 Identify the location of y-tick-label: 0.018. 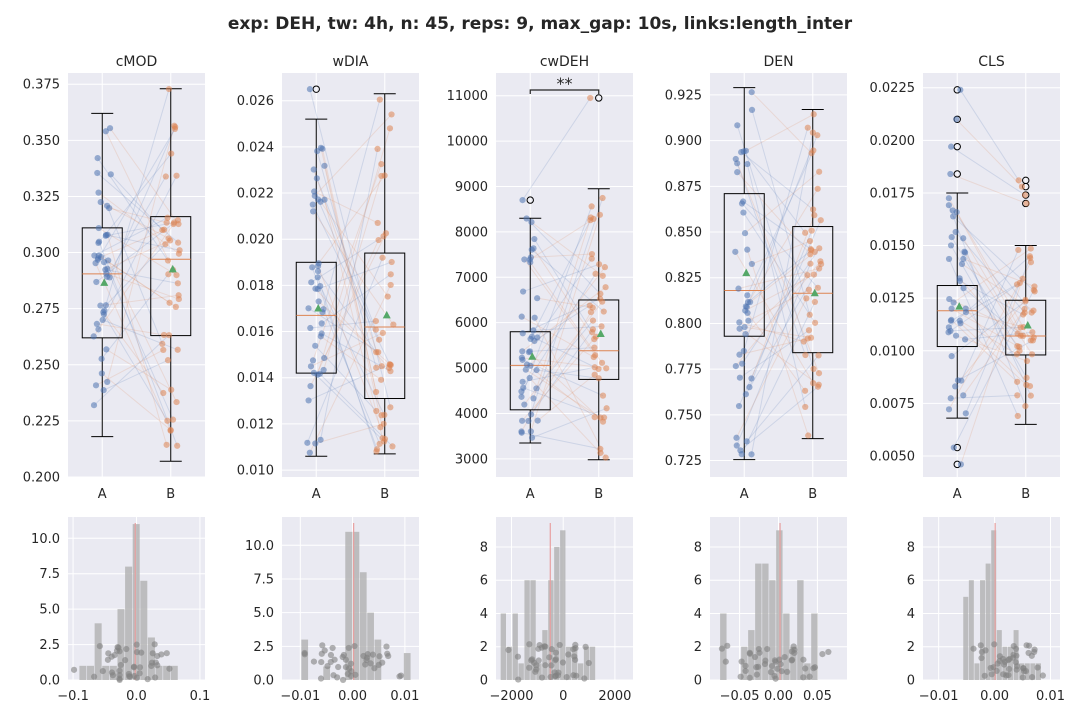
(255, 286).